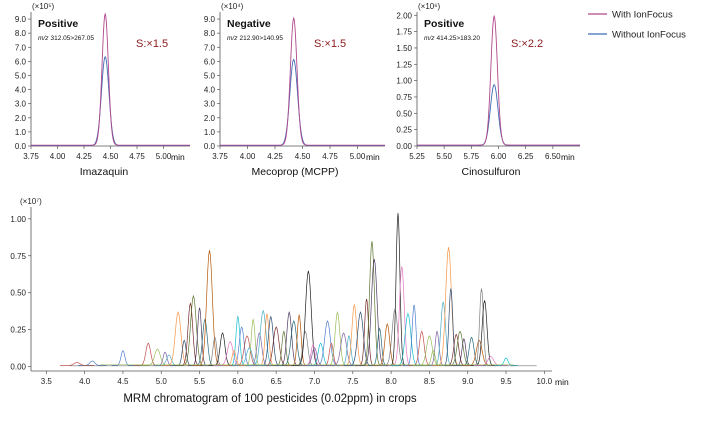  Describe the element at coordinates (649, 35) in the screenshot. I see `legend-label-without: Without IonFocus` at that location.